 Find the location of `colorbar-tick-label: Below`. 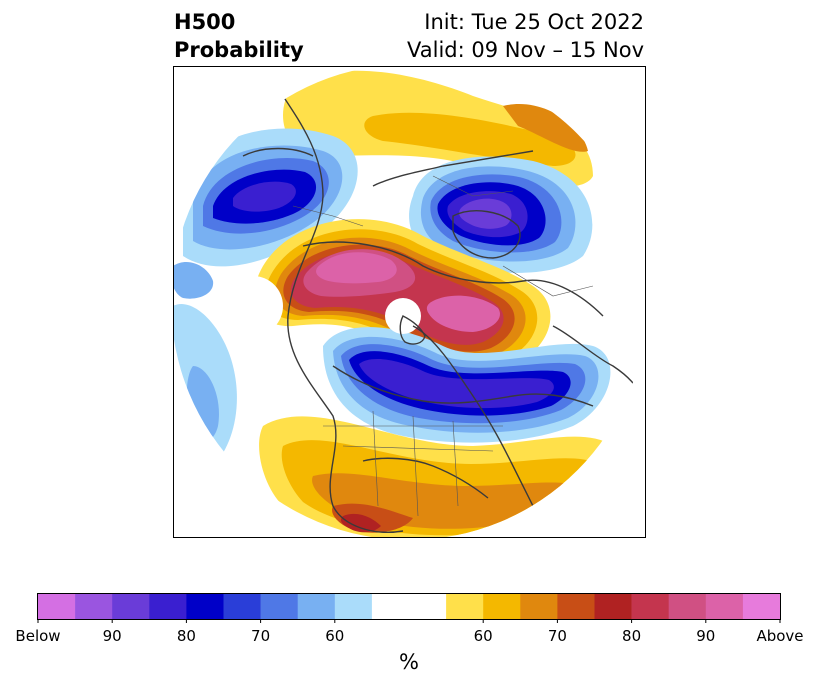

colorbar-tick-label: Below is located at coordinates (37, 636).